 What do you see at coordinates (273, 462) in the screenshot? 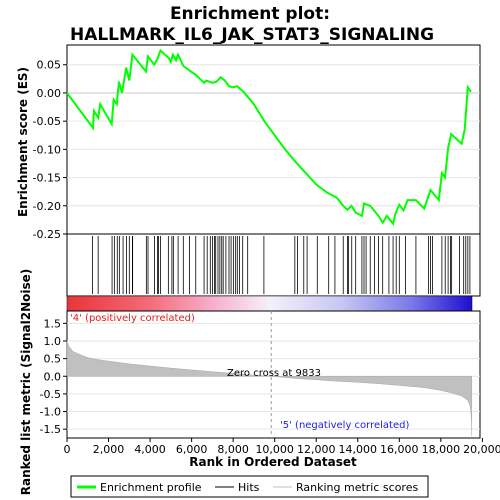
I see `x-axis-label: Rank in Ordered Dataset` at bounding box center [273, 462].